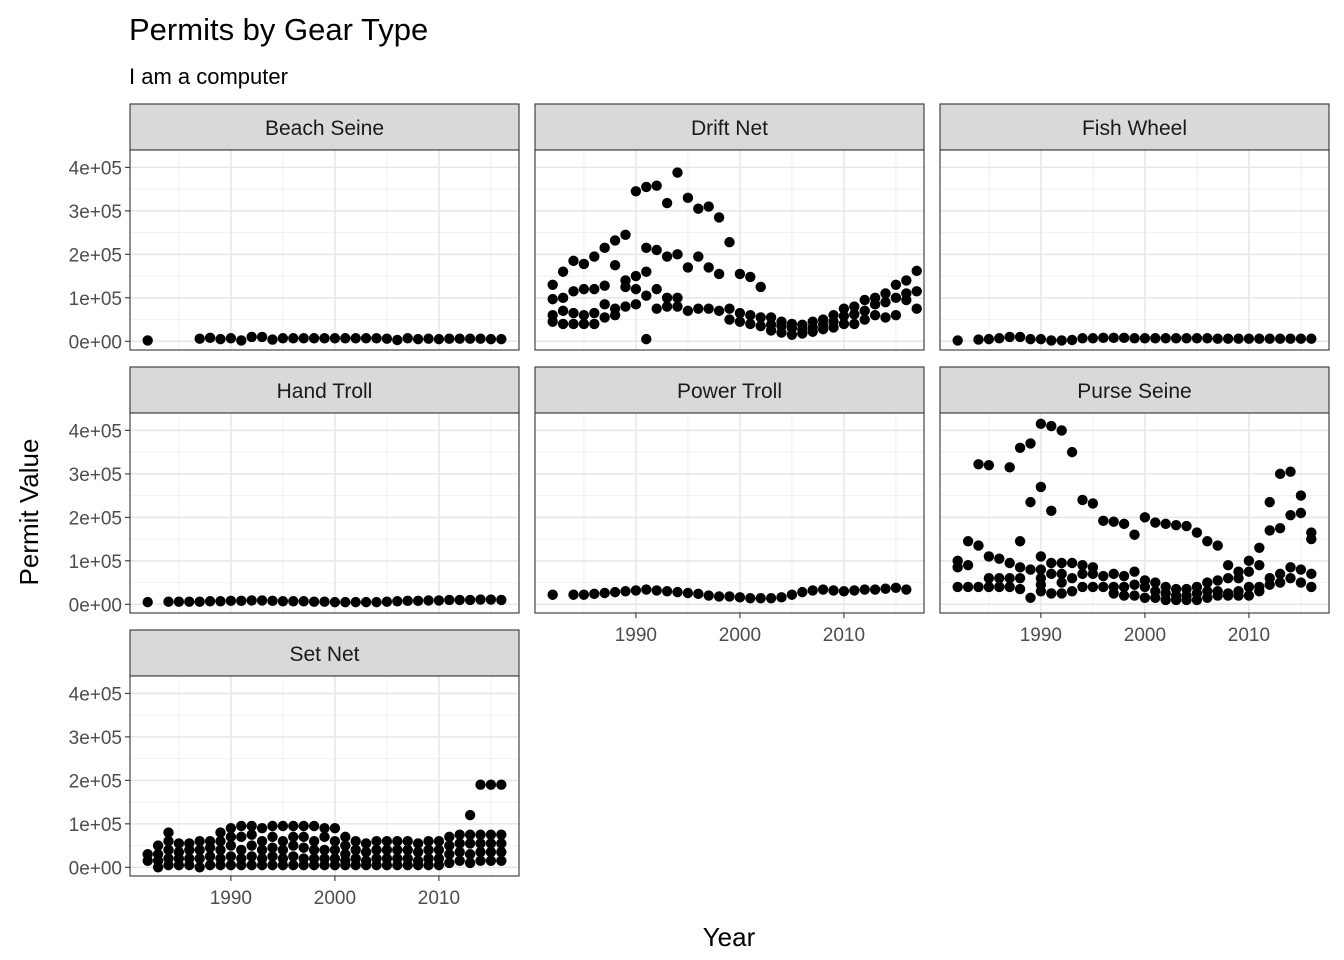  Describe the element at coordinates (1041, 635) in the screenshot. I see `x-tick-label: 1990` at that location.